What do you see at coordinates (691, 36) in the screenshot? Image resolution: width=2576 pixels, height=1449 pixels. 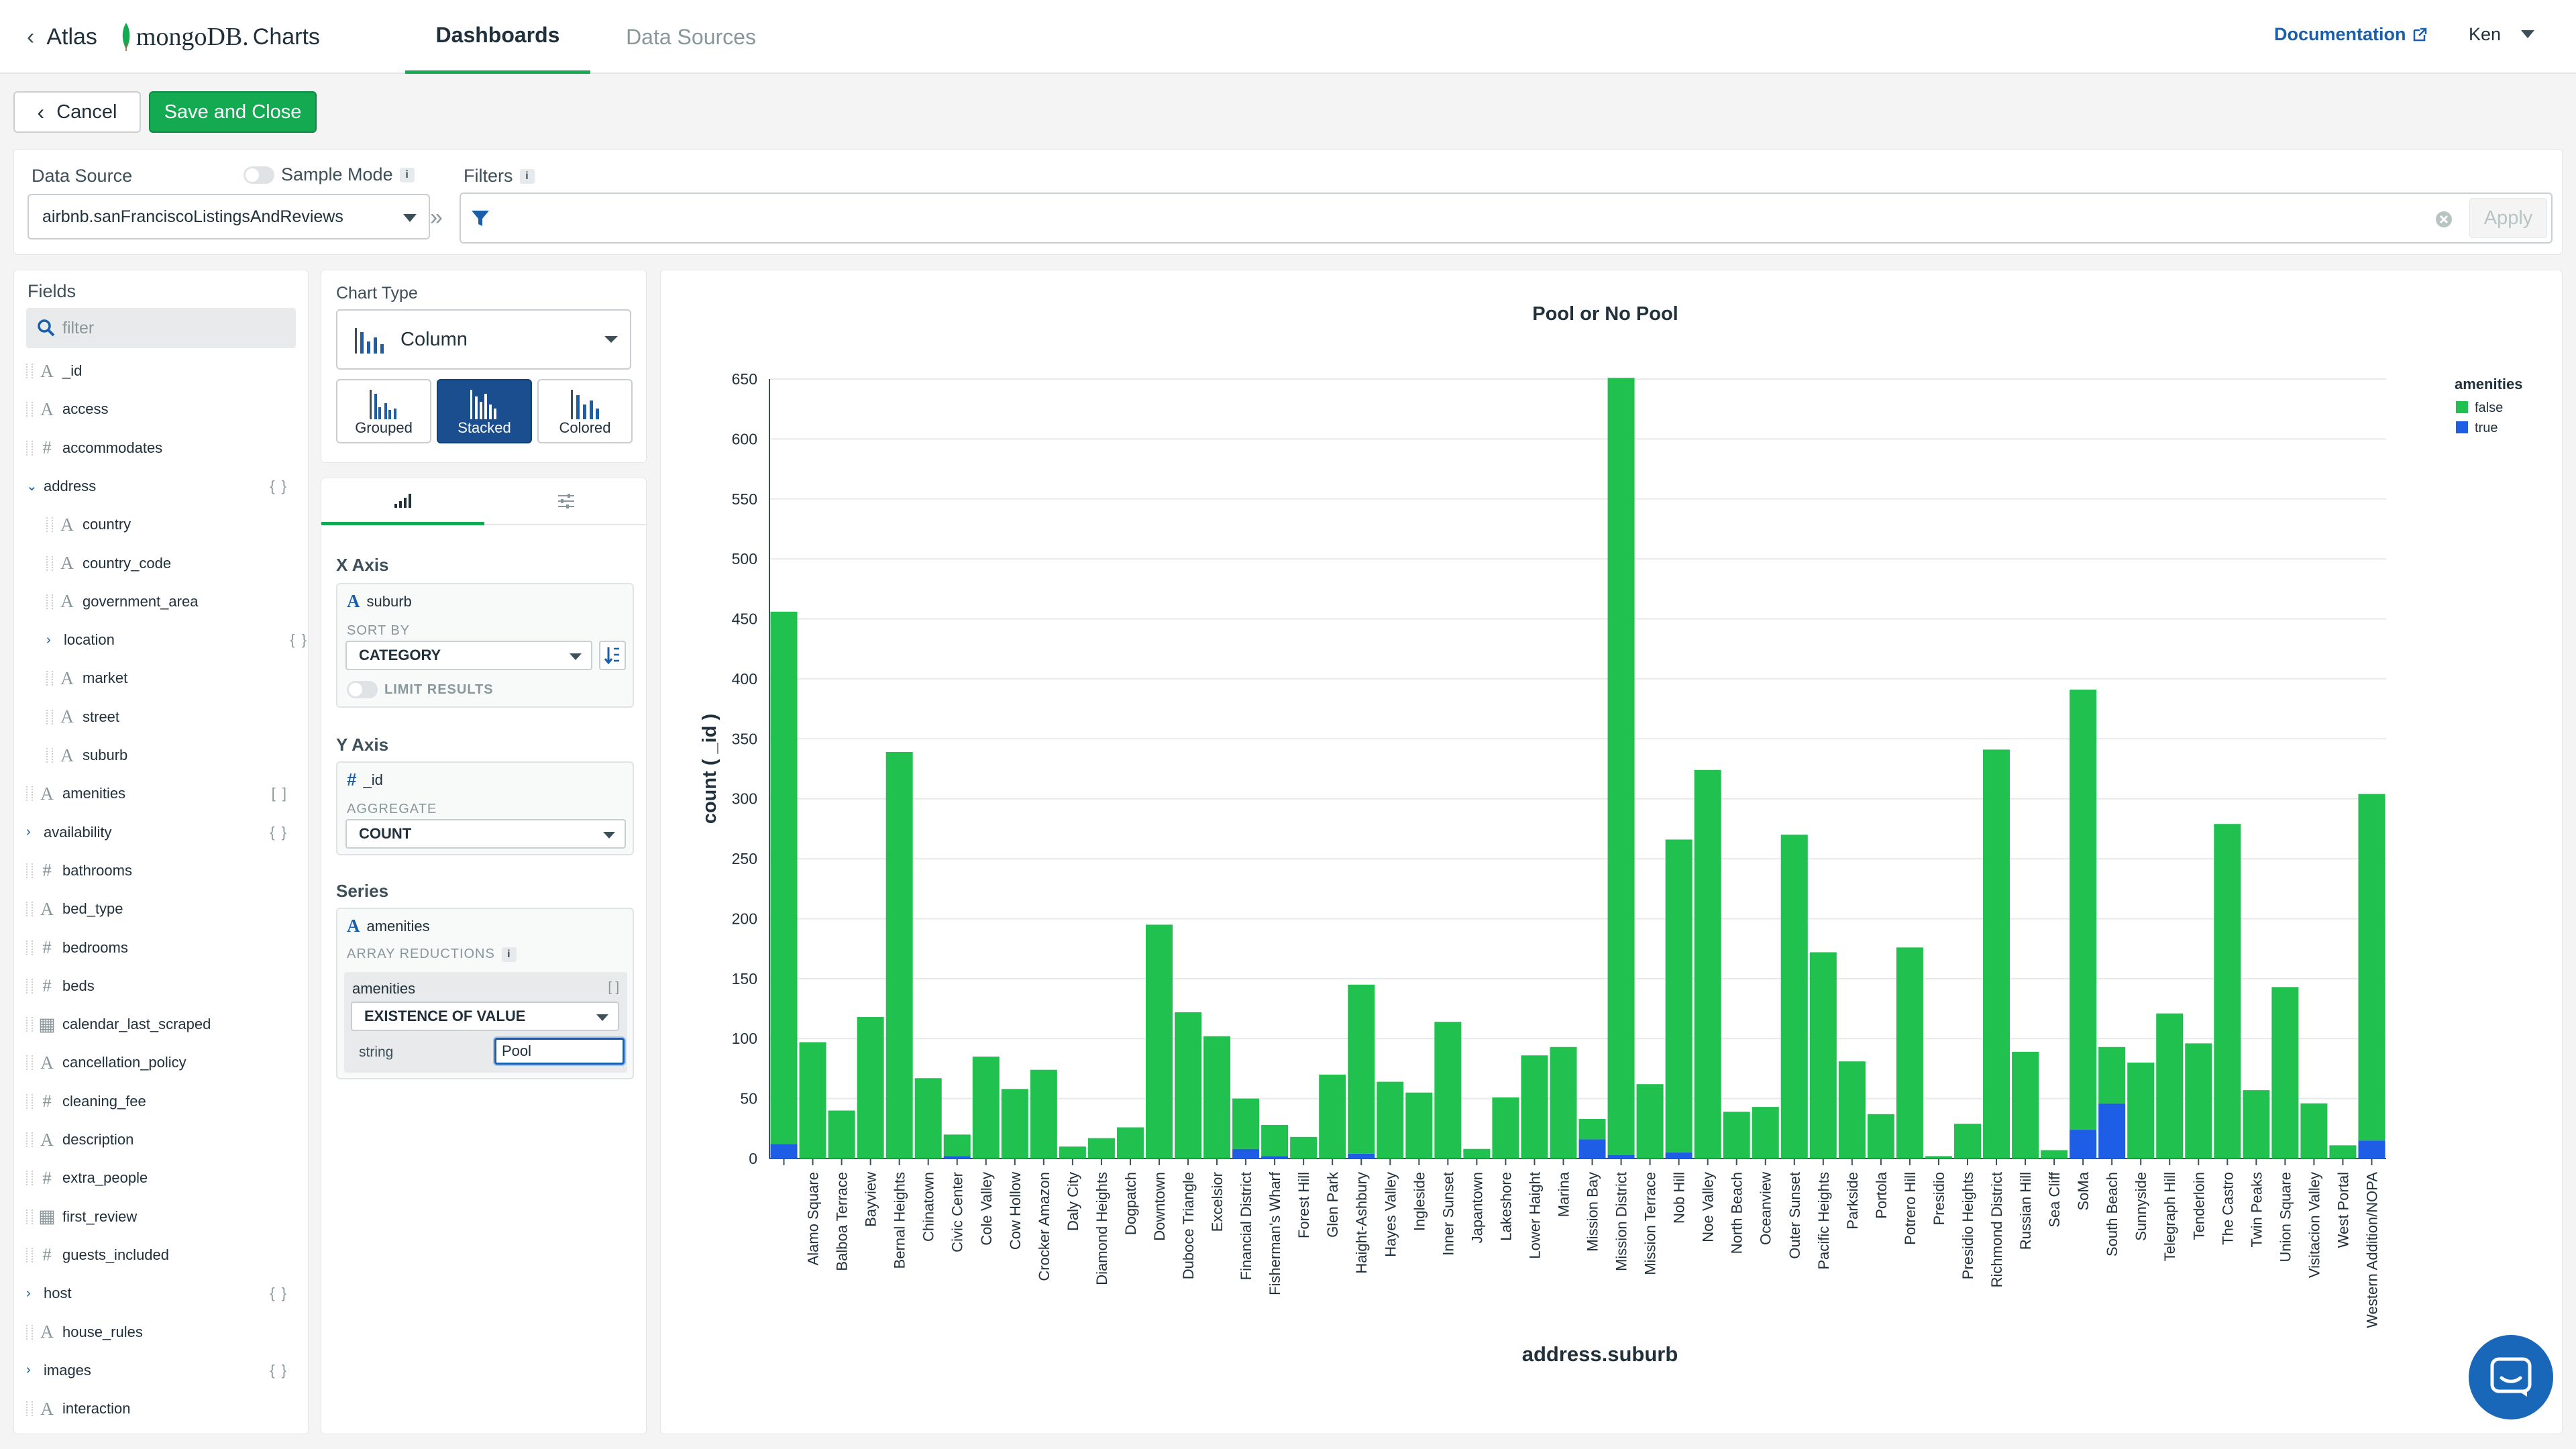 I see `tab-data-sources: Data Sources` at bounding box center [691, 36].